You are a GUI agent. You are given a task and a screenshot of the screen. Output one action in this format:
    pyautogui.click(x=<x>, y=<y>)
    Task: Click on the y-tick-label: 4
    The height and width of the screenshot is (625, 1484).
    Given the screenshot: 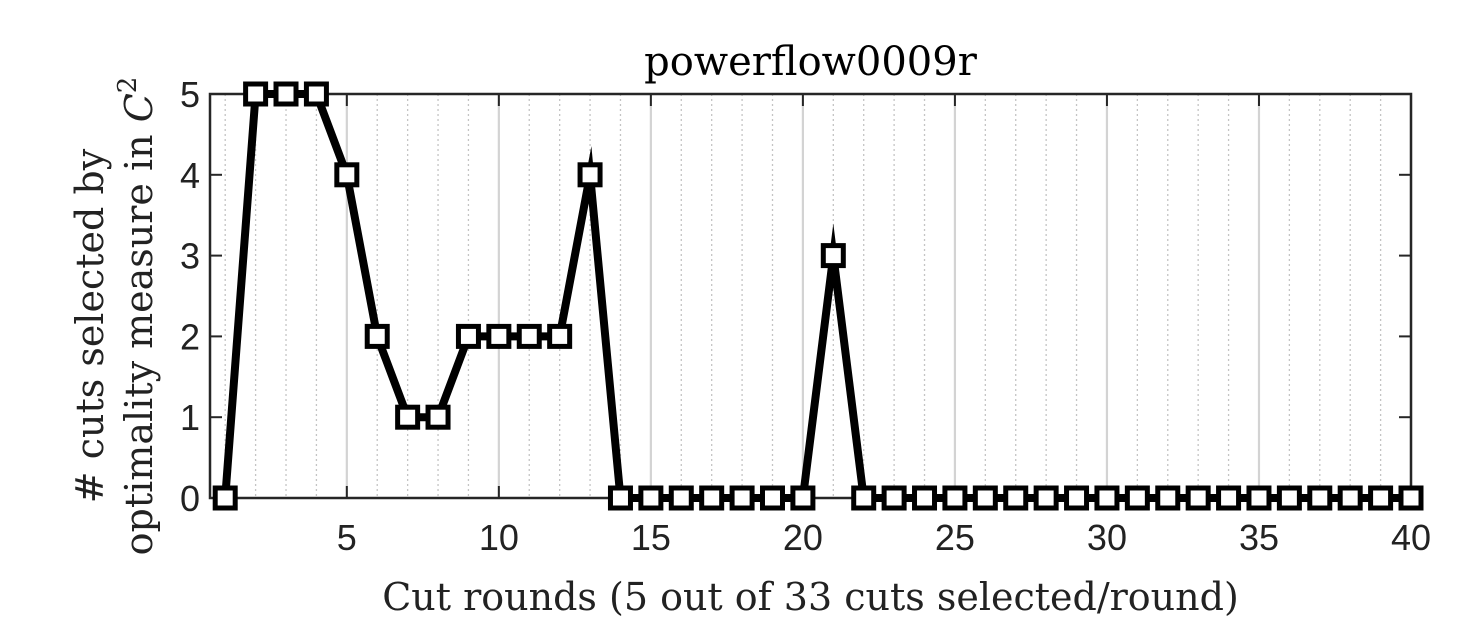 What is the action you would take?
    pyautogui.click(x=190, y=175)
    